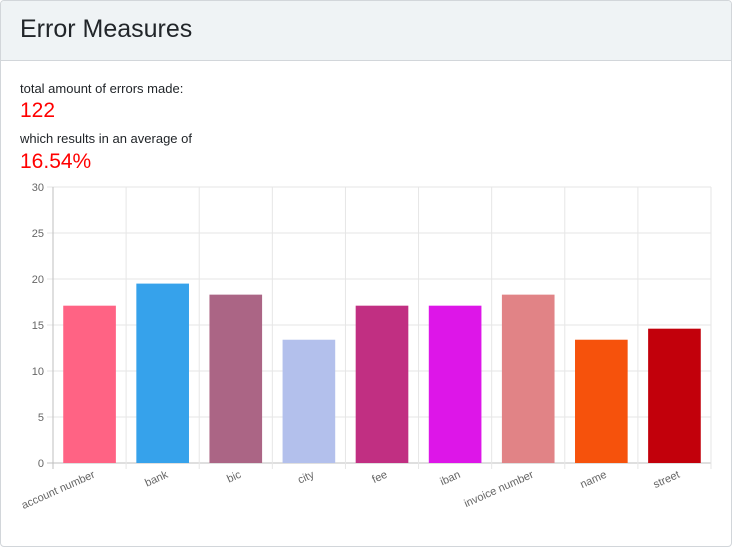  I want to click on bar-iban, so click(455, 384).